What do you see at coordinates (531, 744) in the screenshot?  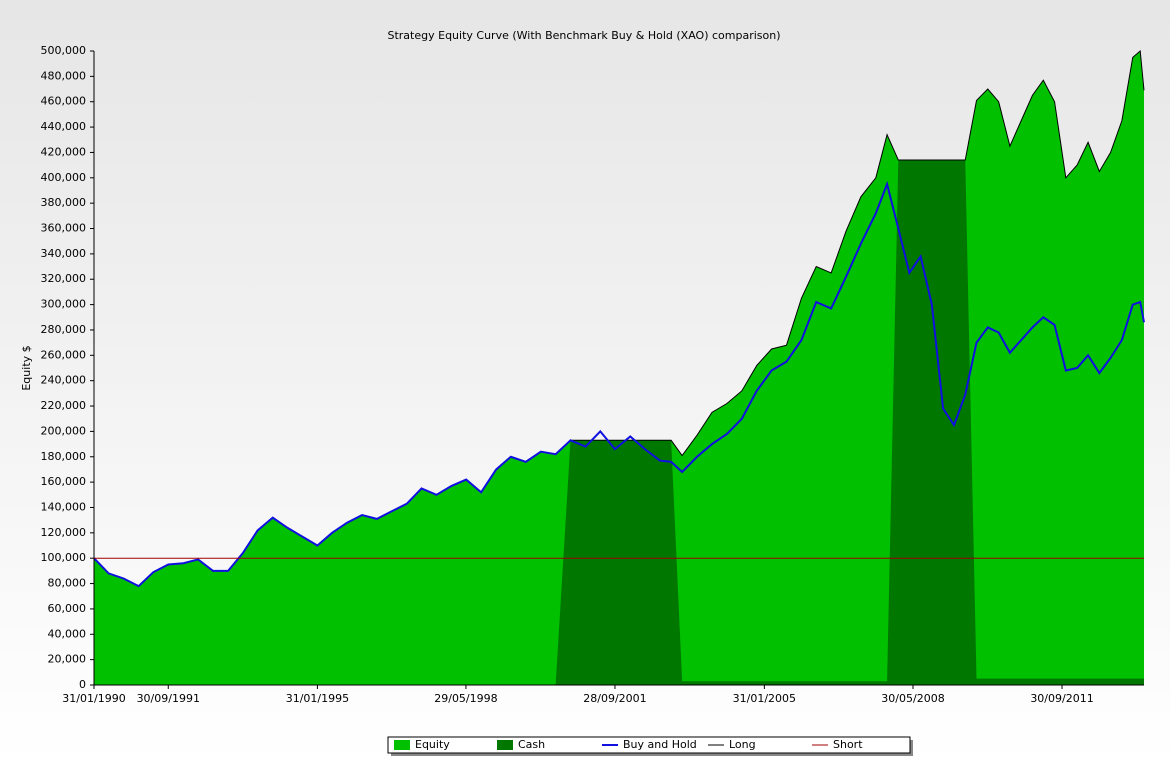 I see `legend-label: Cash` at bounding box center [531, 744].